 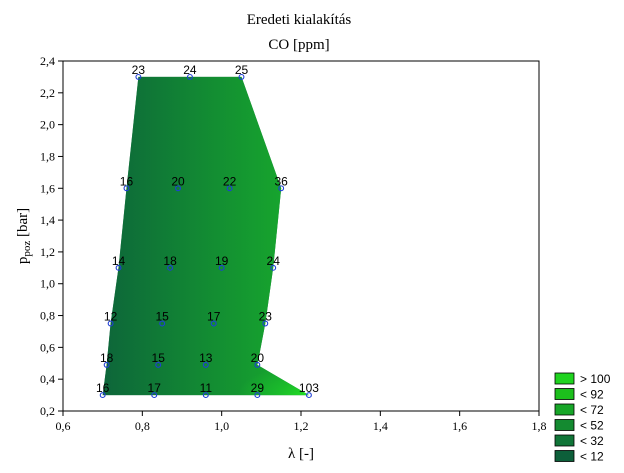 What do you see at coordinates (592, 426) in the screenshot?
I see `legend-label: < 52` at bounding box center [592, 426].